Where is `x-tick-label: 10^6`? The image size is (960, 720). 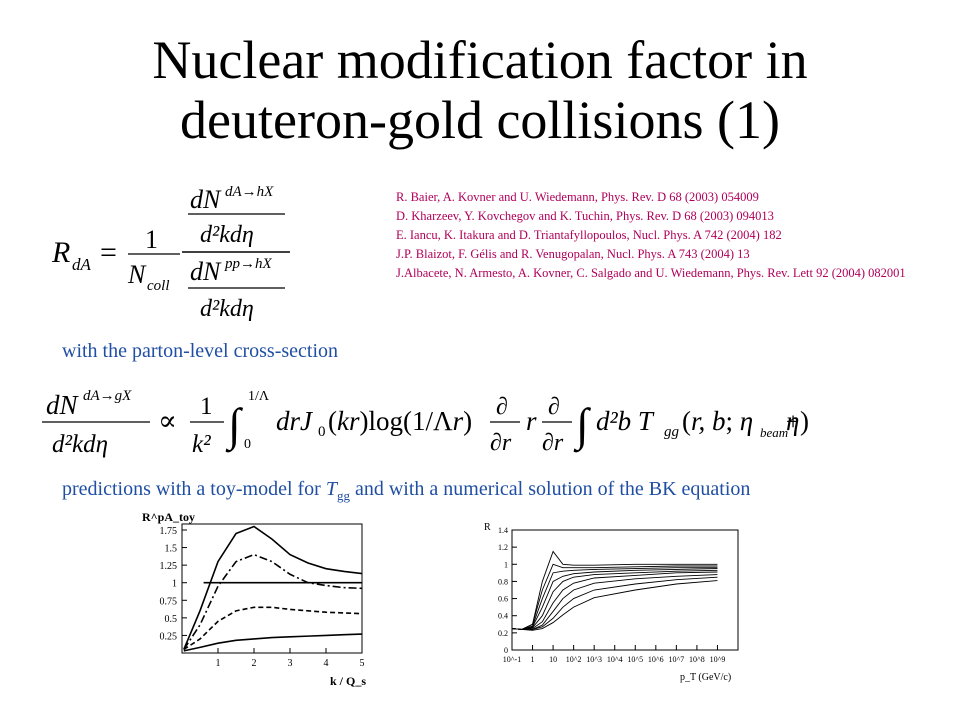 x-tick-label: 10^6 is located at coordinates (656, 659).